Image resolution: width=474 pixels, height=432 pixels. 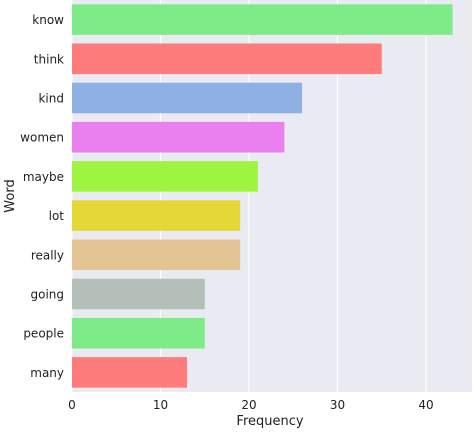 What do you see at coordinates (269, 421) in the screenshot?
I see `x-axis-label: Frequency` at bounding box center [269, 421].